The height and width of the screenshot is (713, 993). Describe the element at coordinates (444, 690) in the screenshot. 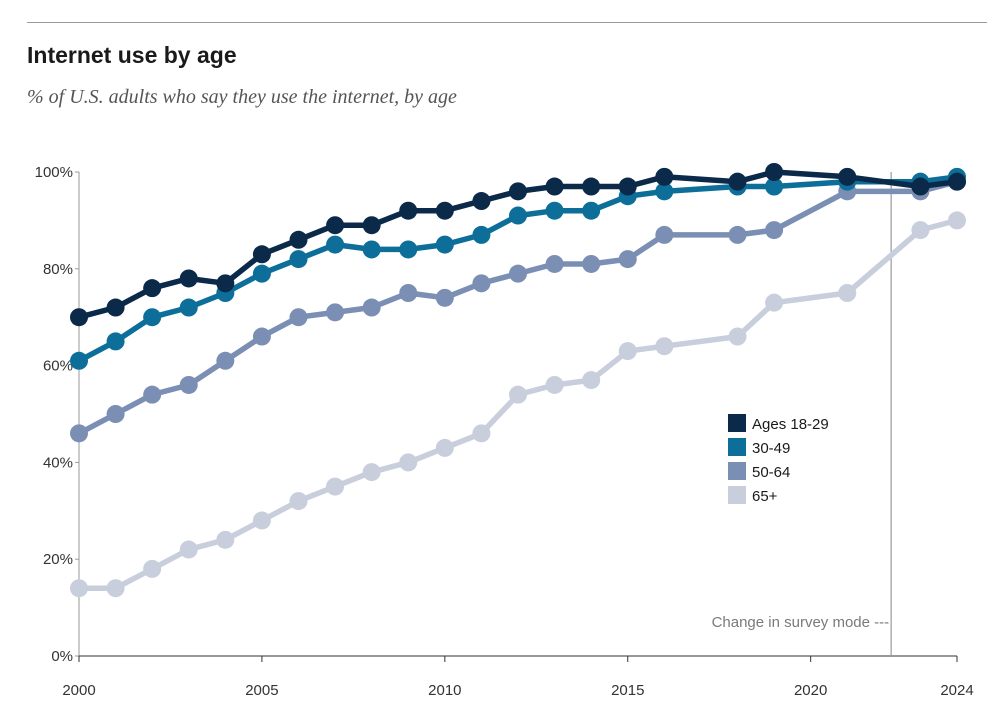

I see `x-tick-label: 2010` at that location.